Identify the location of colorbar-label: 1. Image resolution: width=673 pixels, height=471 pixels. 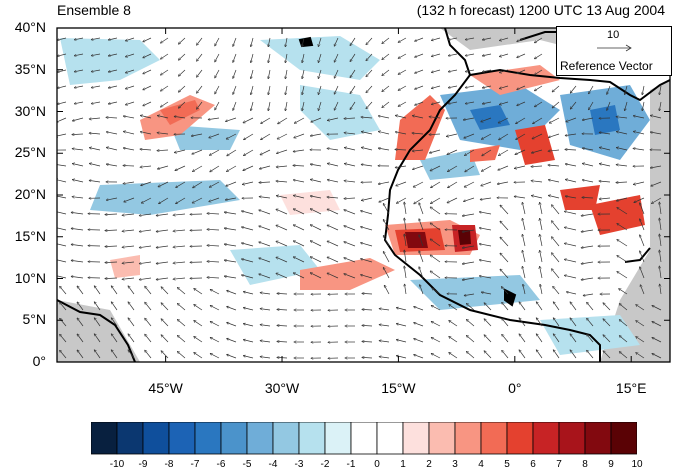
(403, 464).